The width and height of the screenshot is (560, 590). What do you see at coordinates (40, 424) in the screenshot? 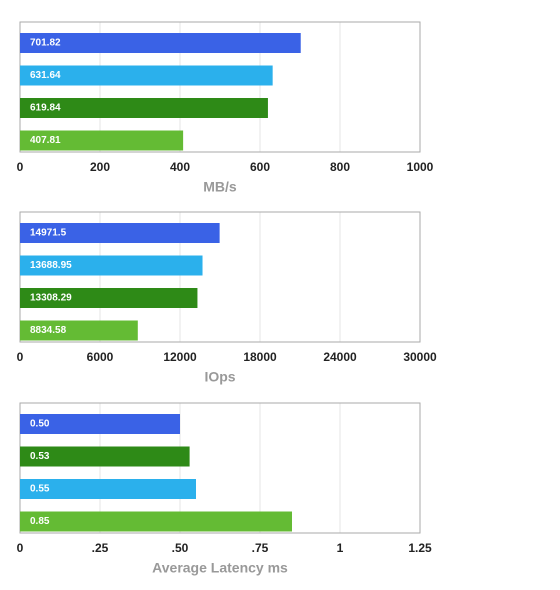
I see `value-label: 0.50` at bounding box center [40, 424].